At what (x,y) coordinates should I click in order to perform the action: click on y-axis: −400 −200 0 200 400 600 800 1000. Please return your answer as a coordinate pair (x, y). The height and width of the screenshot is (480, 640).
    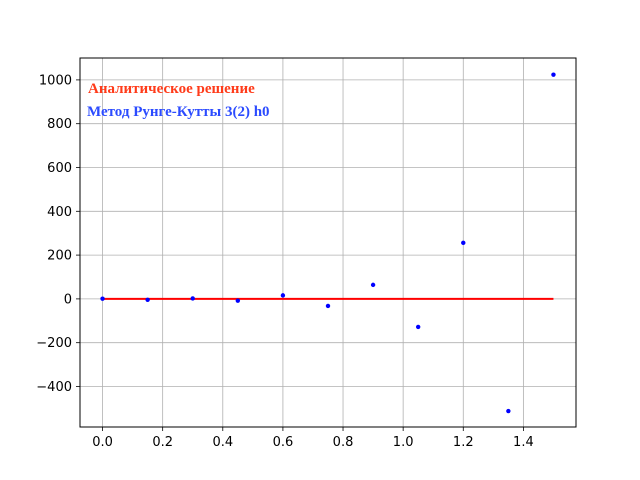
    Looking at the image, I should click on (58, 234).